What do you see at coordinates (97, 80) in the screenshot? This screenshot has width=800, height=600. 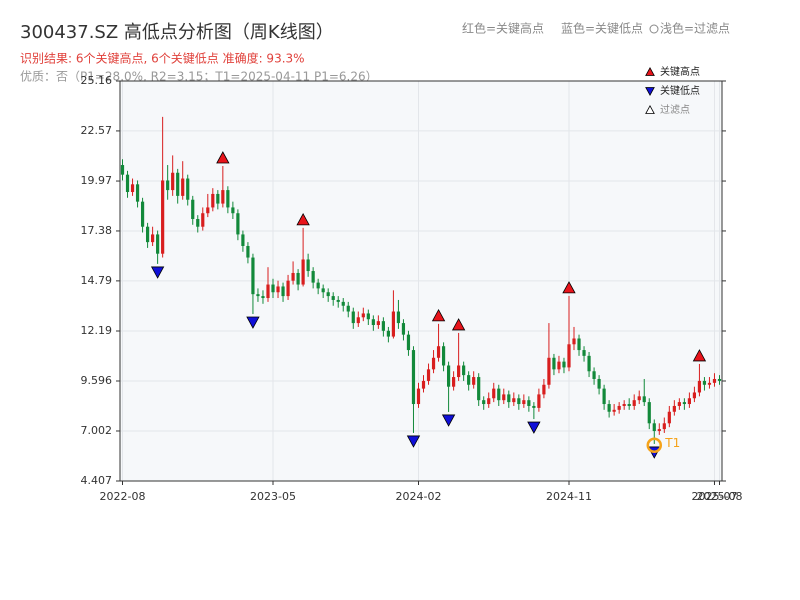 I see `y-tick-label: 25.16` at bounding box center [97, 80].